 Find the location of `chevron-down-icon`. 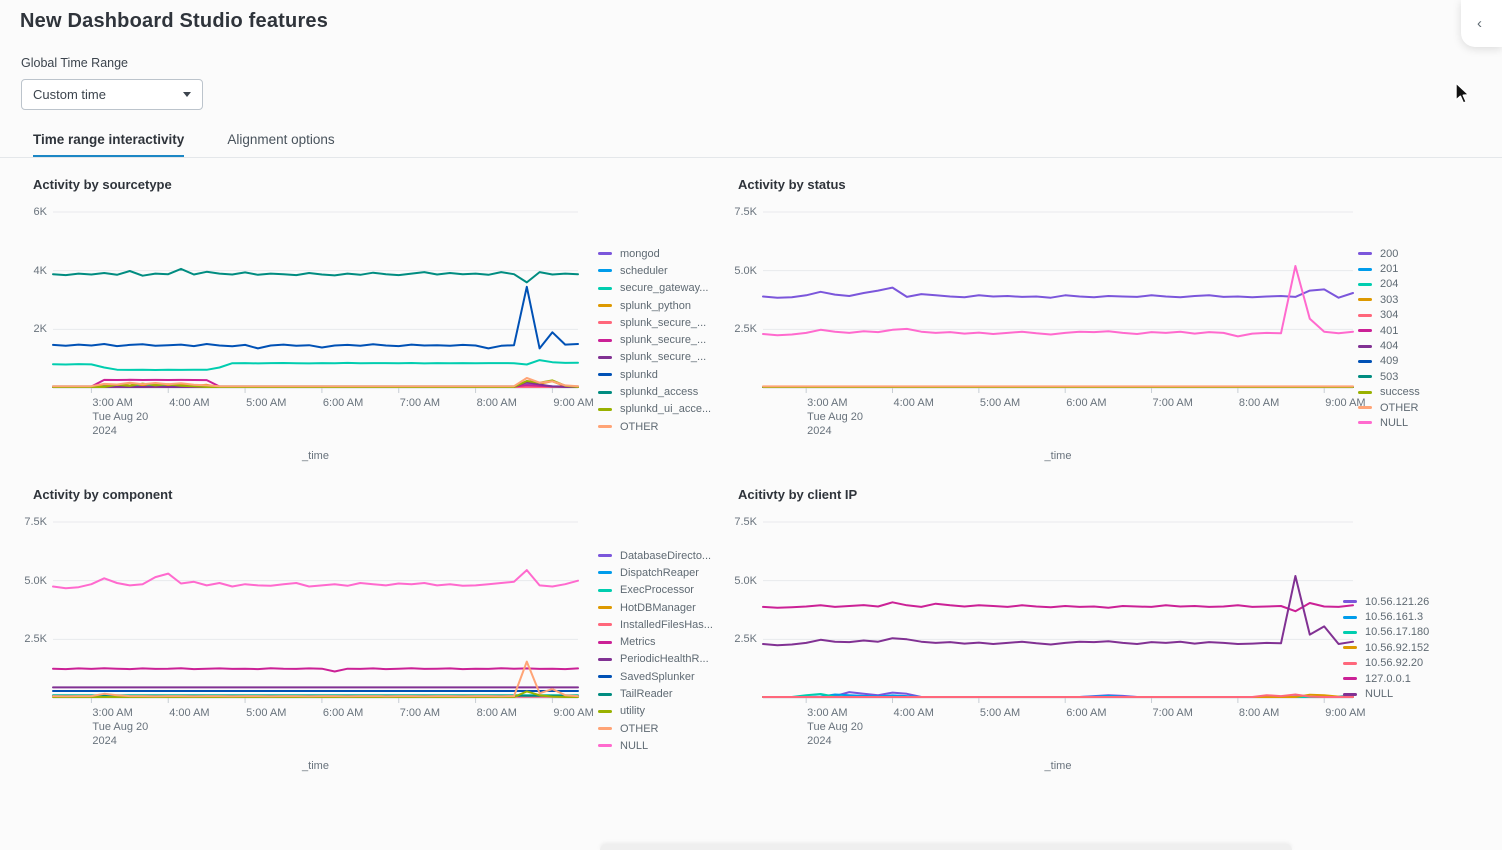

chevron-down-icon is located at coordinates (187, 94).